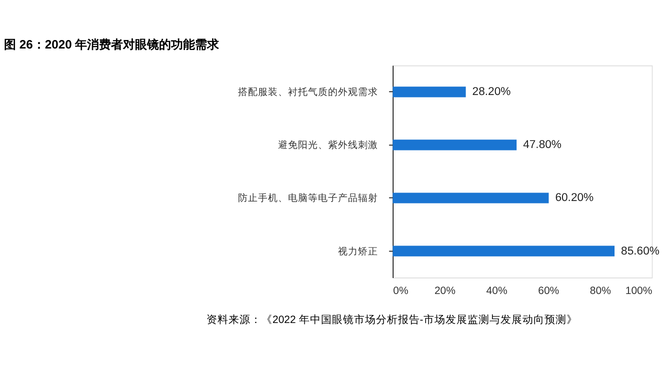 The height and width of the screenshot is (378, 664). What do you see at coordinates (640, 251) in the screenshot?
I see `data-label: 85.60%` at bounding box center [640, 251].